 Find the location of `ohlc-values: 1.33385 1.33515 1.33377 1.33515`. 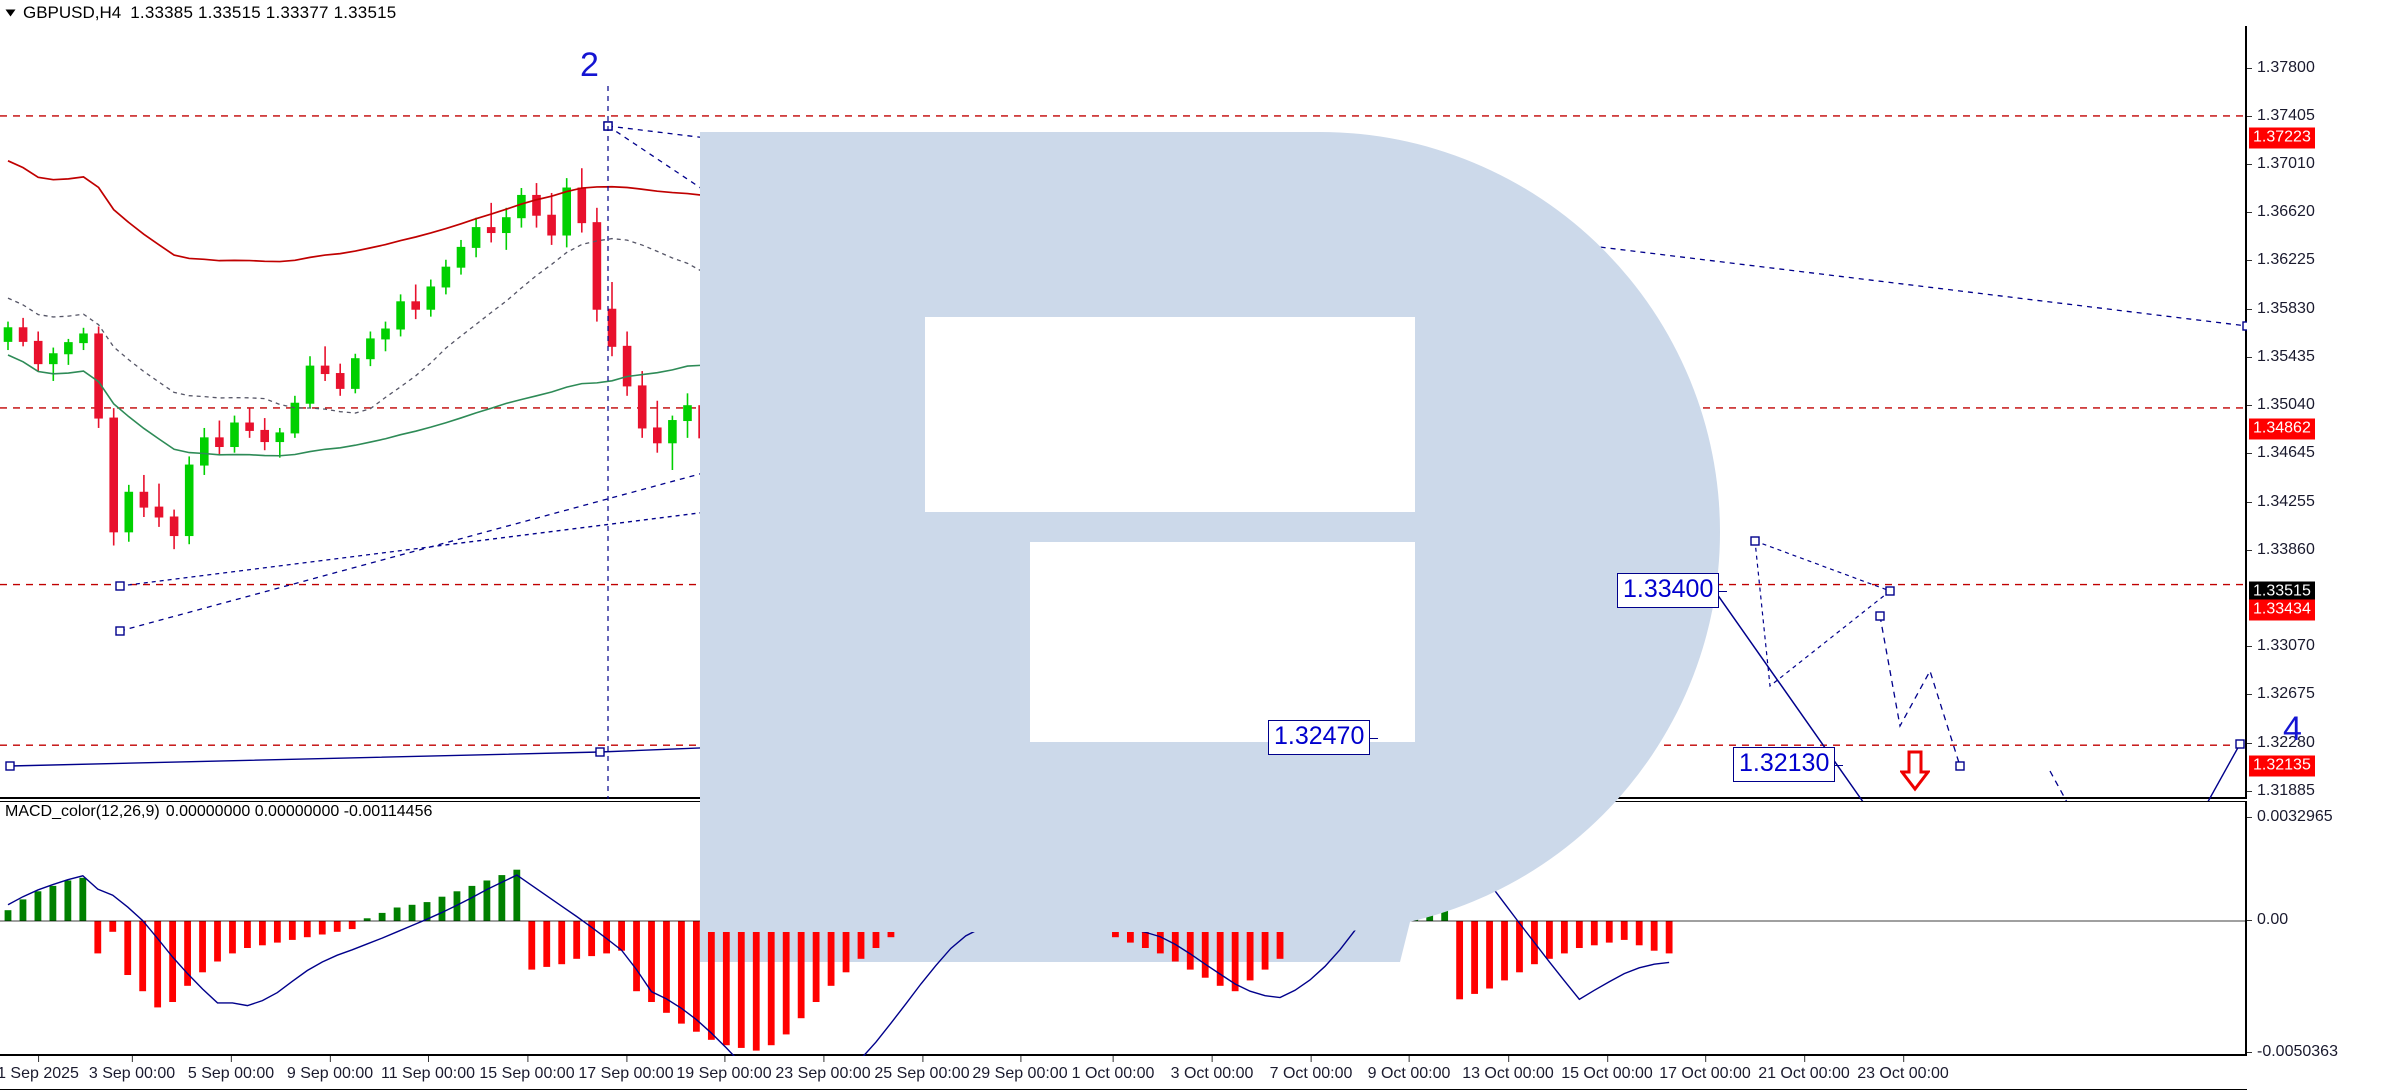

ohlc-values: 1.33385 1.33515 1.33377 1.33515 is located at coordinates (263, 12).